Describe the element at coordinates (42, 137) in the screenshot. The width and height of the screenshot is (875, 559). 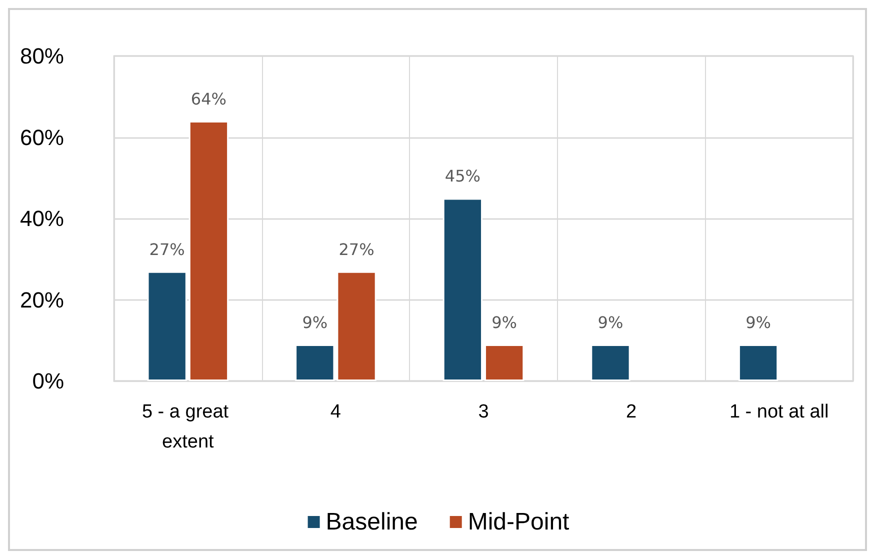
I see `y-tick-label: 60%` at that location.